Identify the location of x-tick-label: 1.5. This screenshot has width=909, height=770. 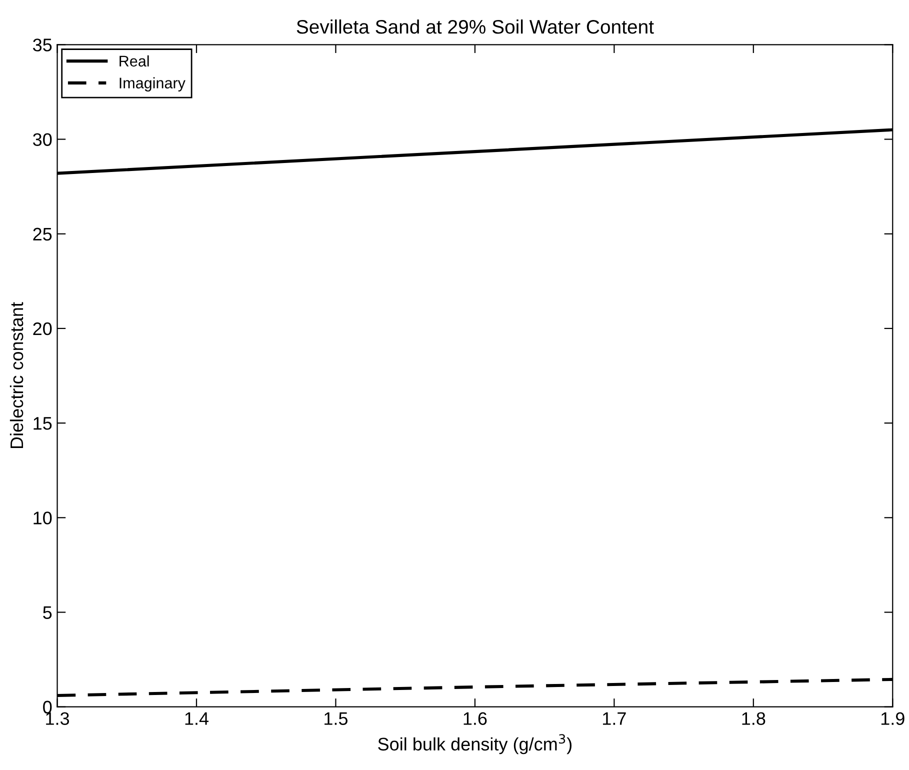
(336, 718).